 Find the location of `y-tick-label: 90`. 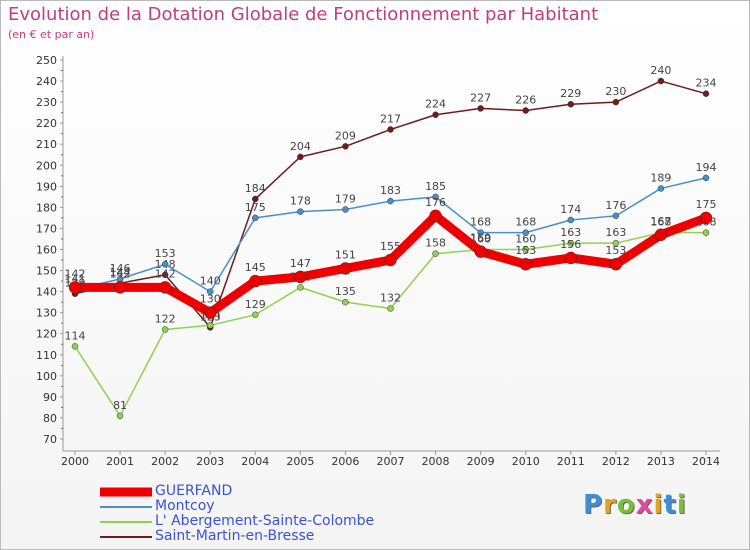

y-tick-label: 90 is located at coordinates (50, 397).